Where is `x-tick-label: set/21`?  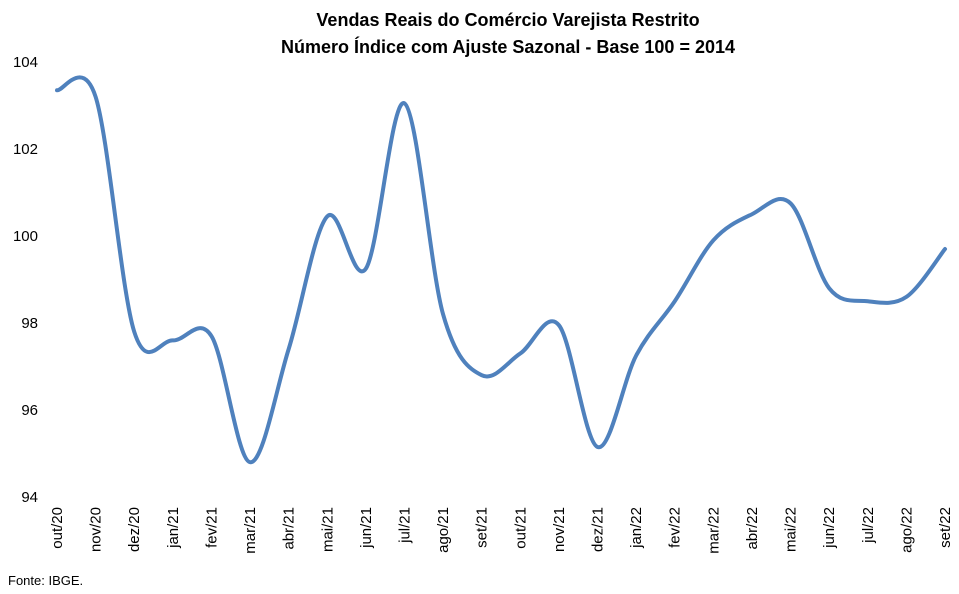 x-tick-label: set/21 is located at coordinates (482, 527).